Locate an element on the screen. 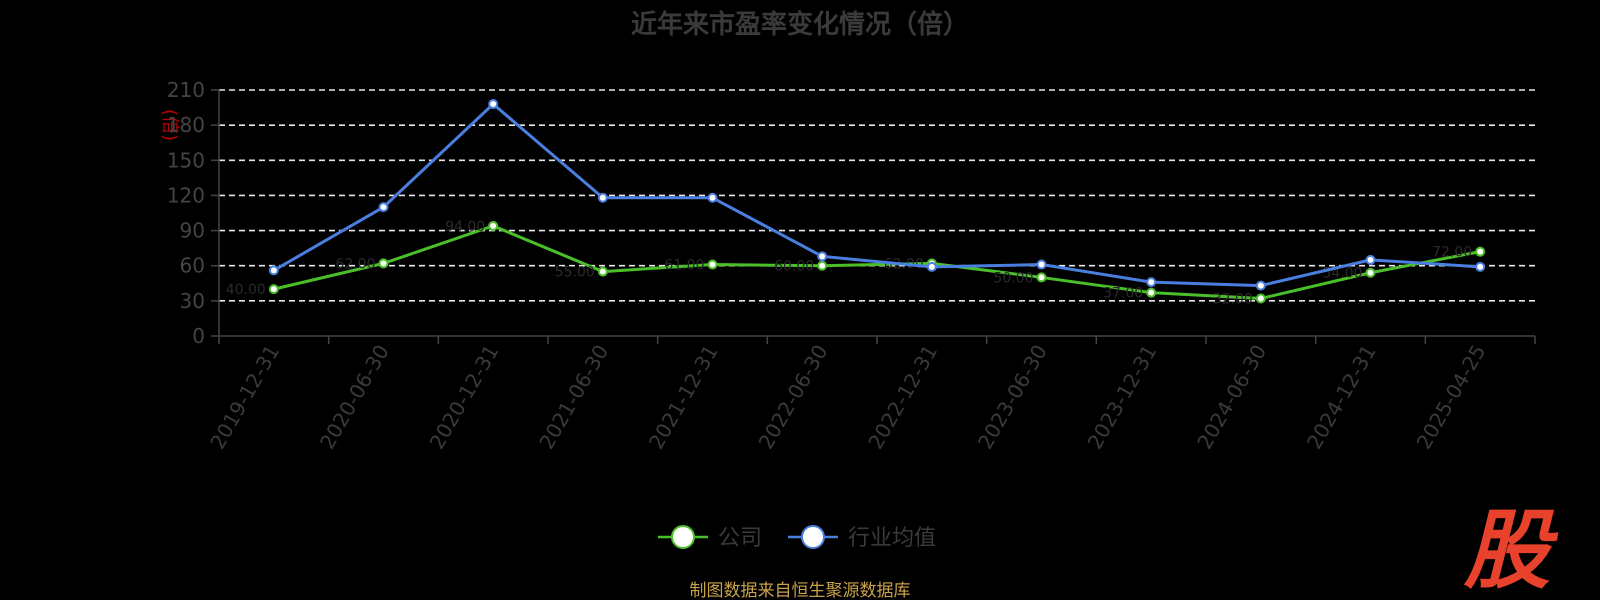 This screenshot has height=600, width=1600. y-tick-label: 180 is located at coordinates (186, 125).